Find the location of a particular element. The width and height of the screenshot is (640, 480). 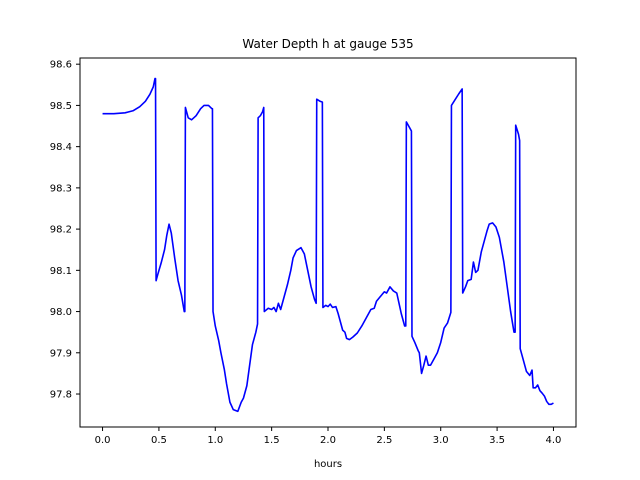

x-tick-label: 0.0 is located at coordinates (103, 440).